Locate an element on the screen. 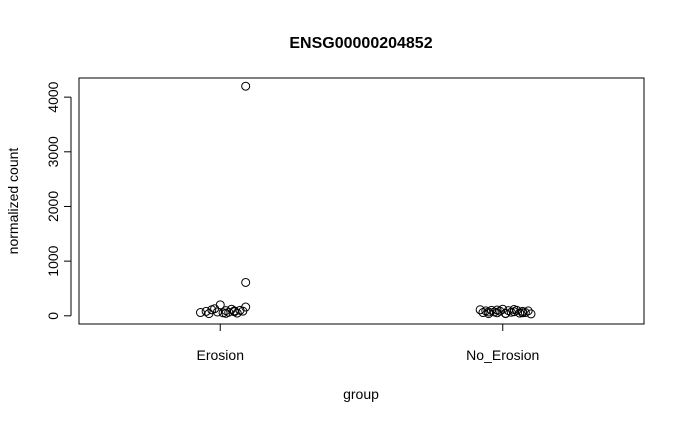 The image size is (685, 423). x-tick-label: Erosion is located at coordinates (220, 355).